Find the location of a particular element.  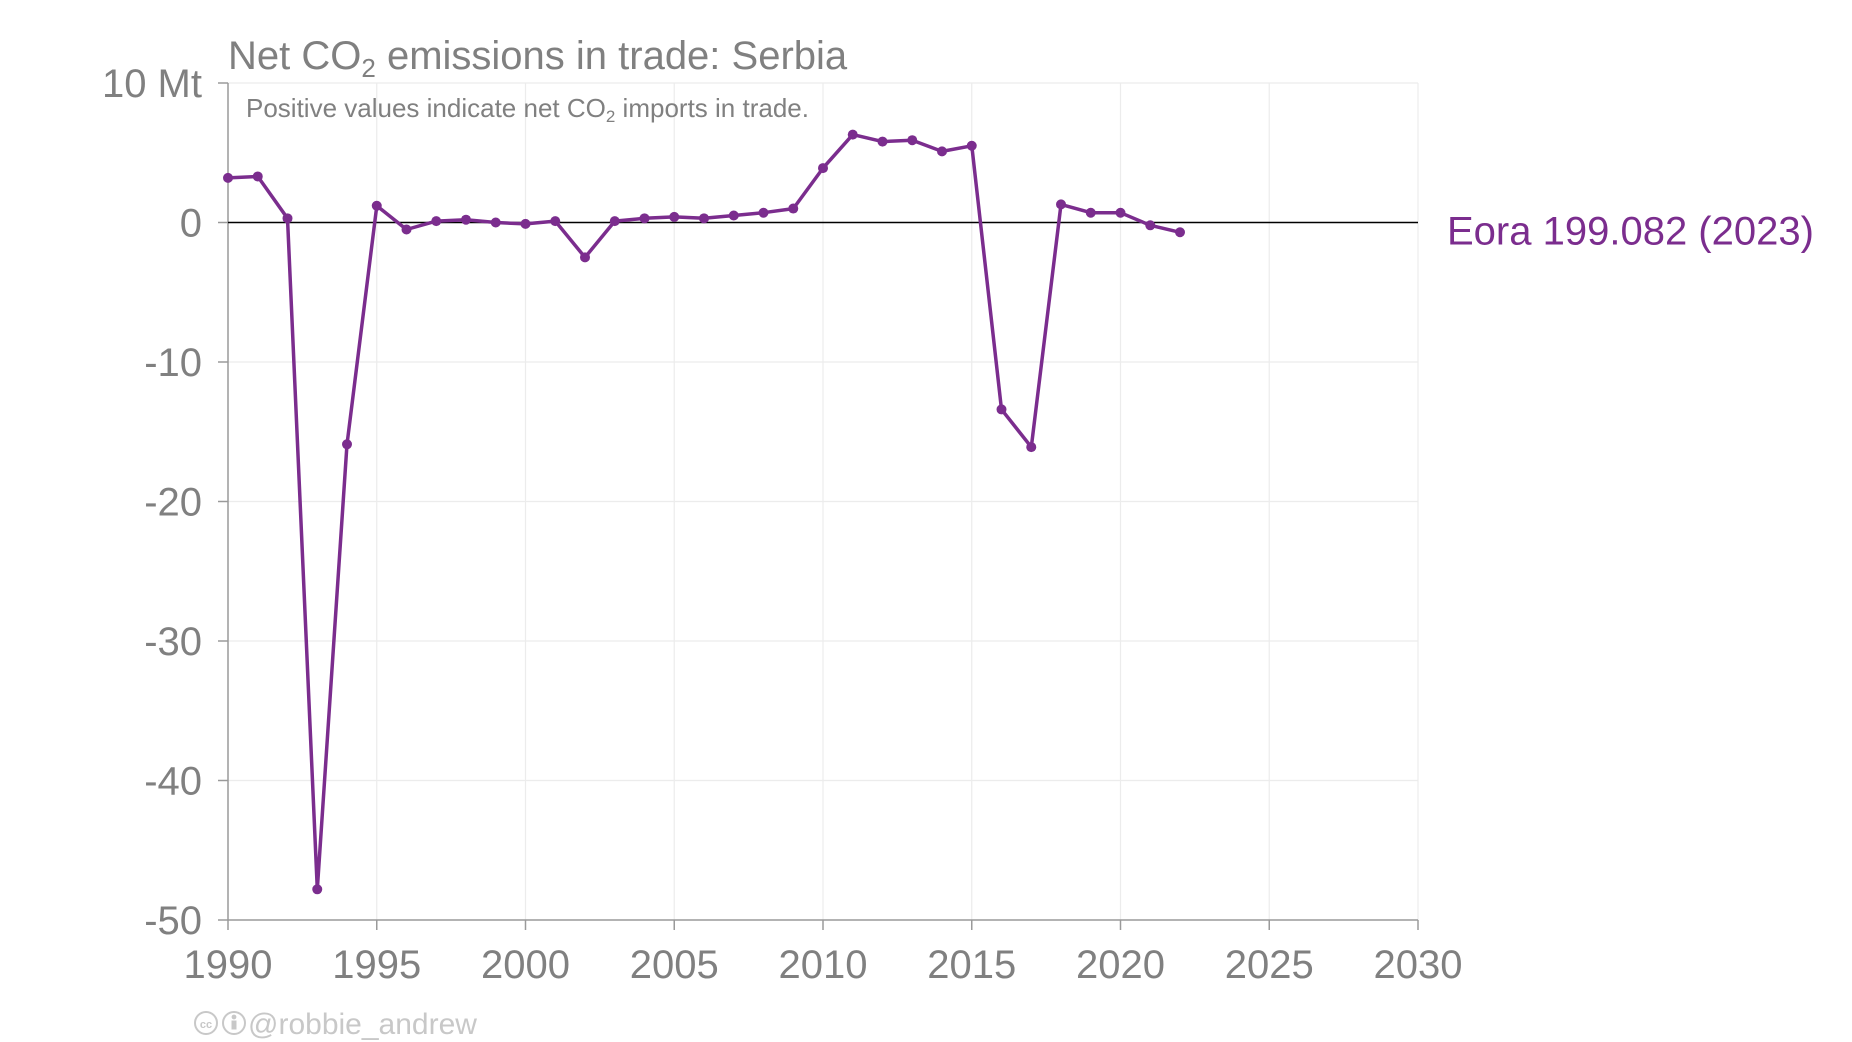

svg-text: cc is located at coordinates (206, 1025).